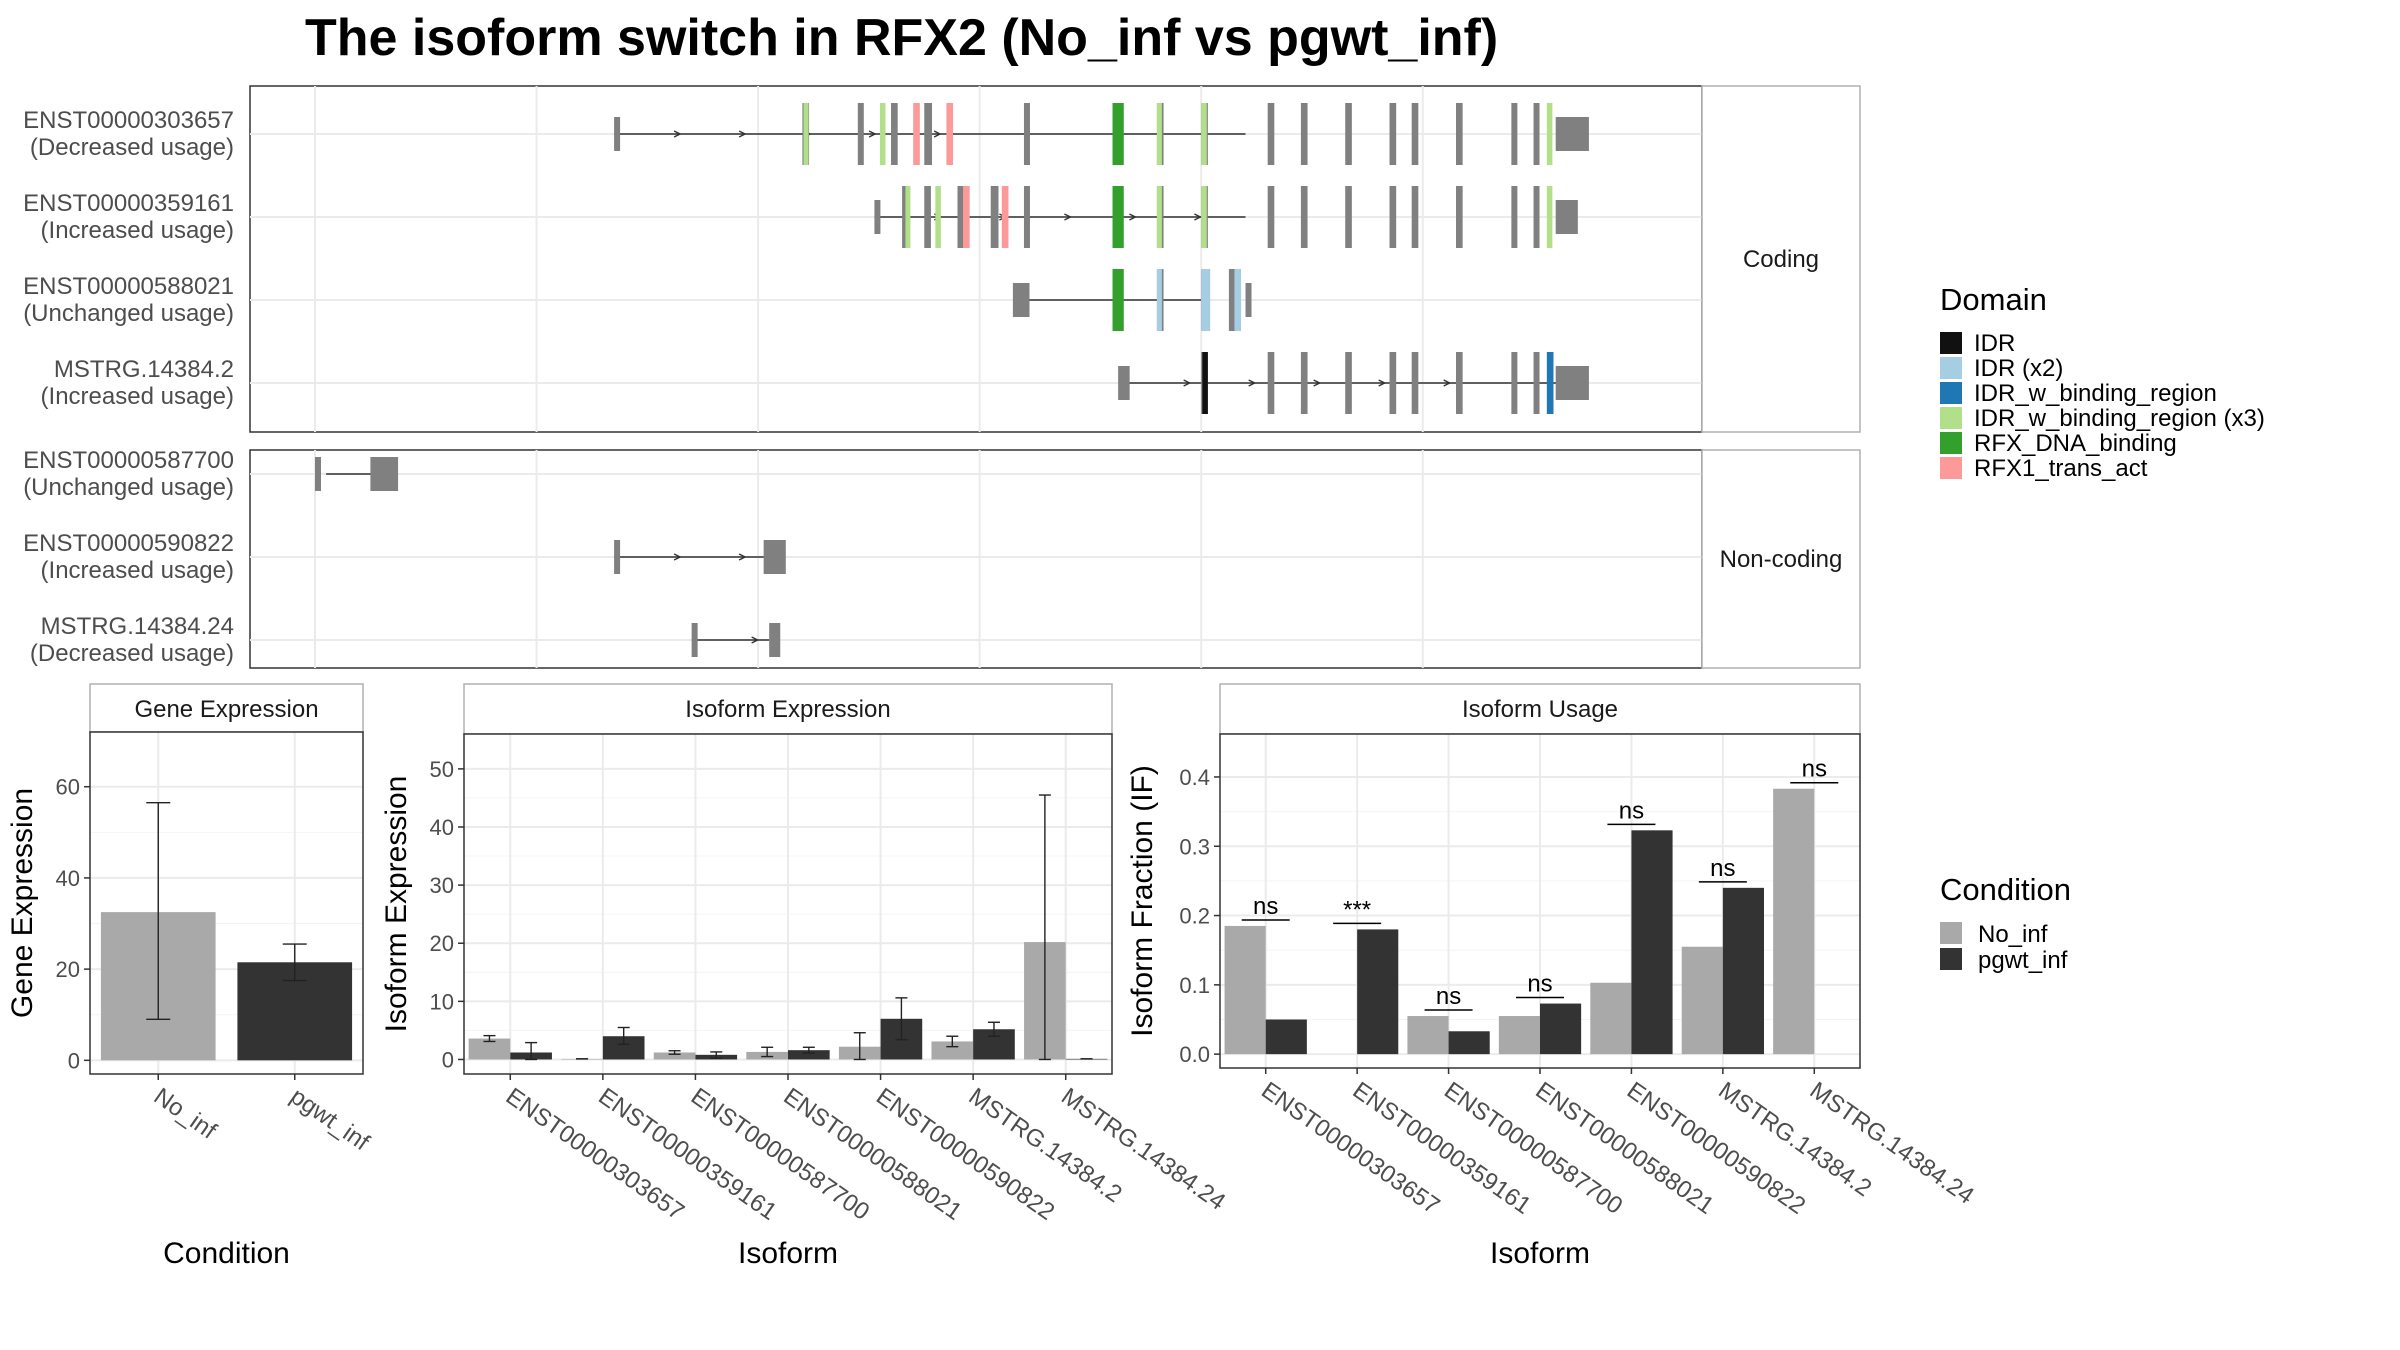 The width and height of the screenshot is (2400, 1350). What do you see at coordinates (128, 460) in the screenshot?
I see `transcript-name-label: ENST00000587700` at bounding box center [128, 460].